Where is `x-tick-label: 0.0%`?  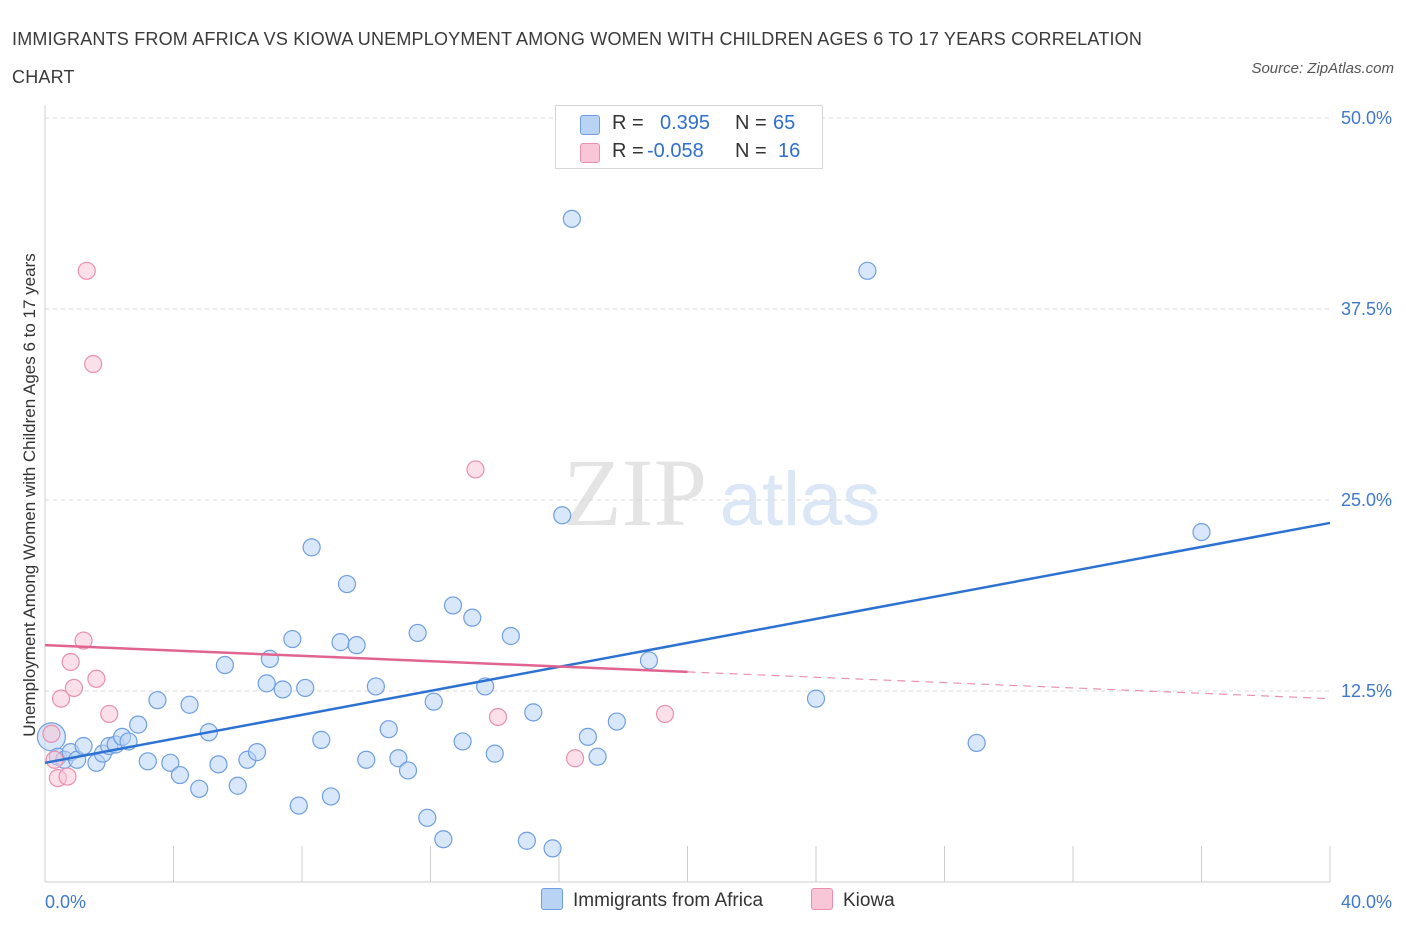
x-tick-label: 0.0% is located at coordinates (65, 902).